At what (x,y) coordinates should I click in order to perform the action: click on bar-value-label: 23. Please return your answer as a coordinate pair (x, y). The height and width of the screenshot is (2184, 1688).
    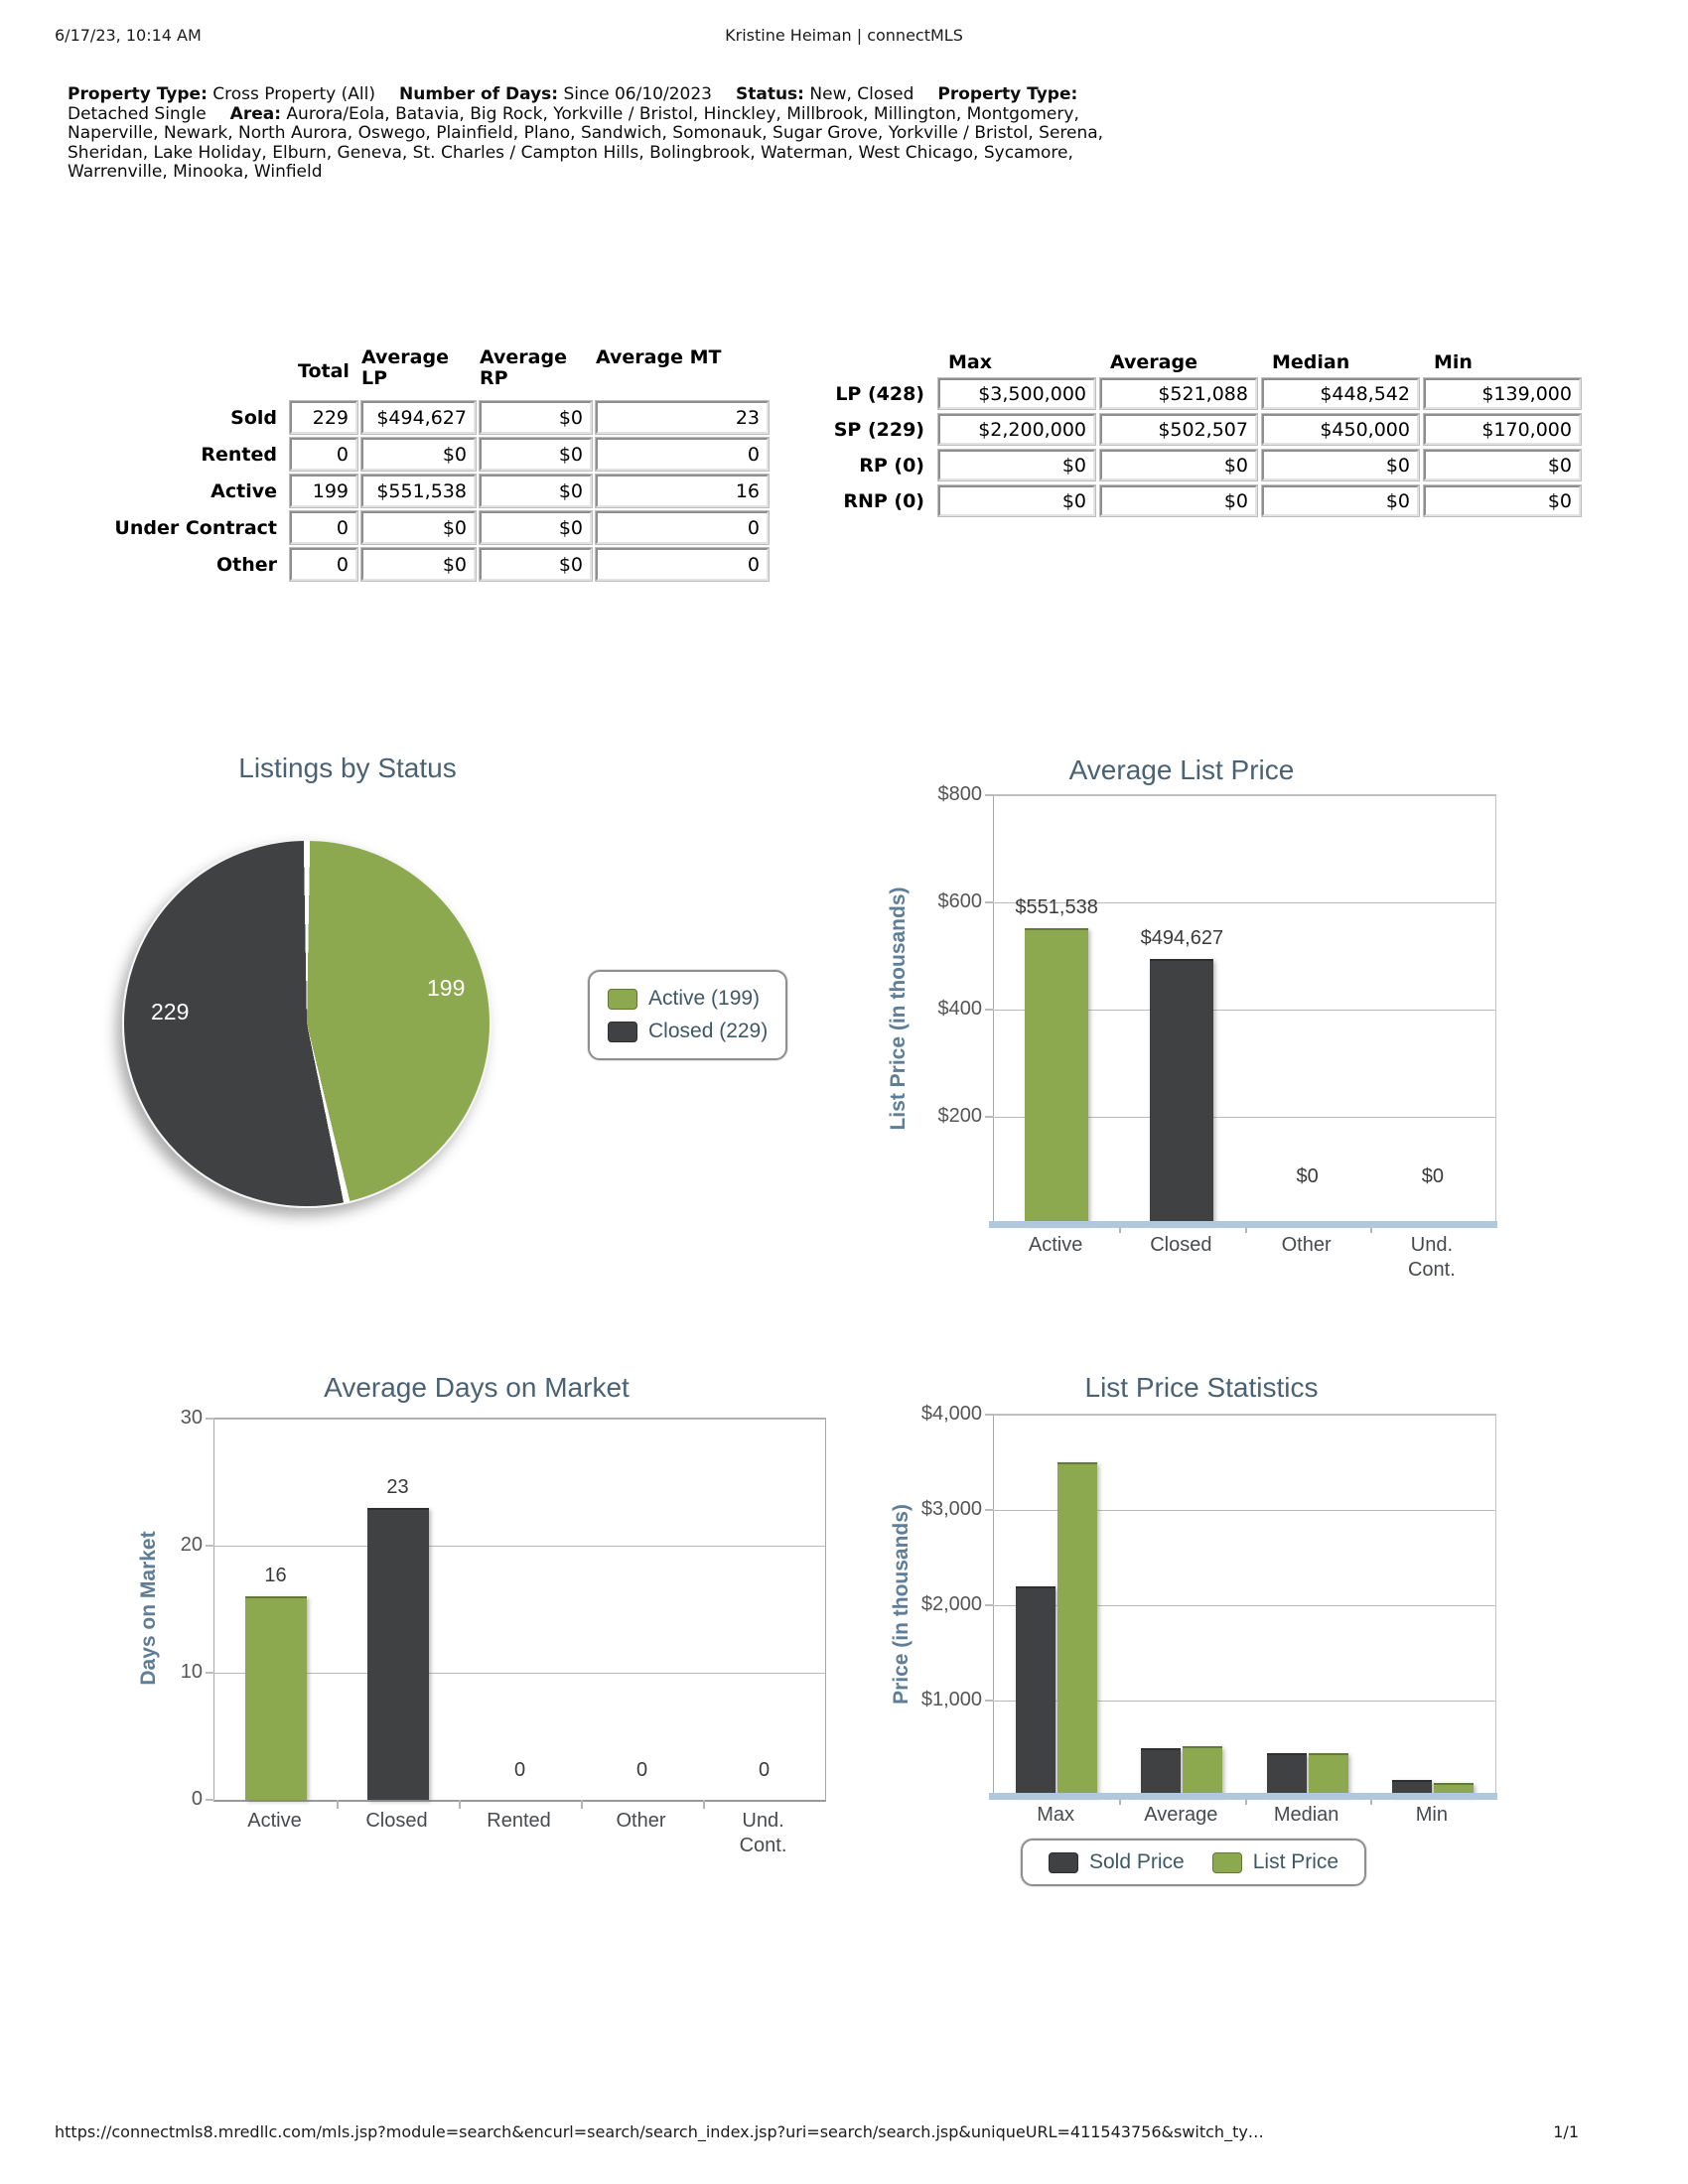
    Looking at the image, I should click on (397, 1486).